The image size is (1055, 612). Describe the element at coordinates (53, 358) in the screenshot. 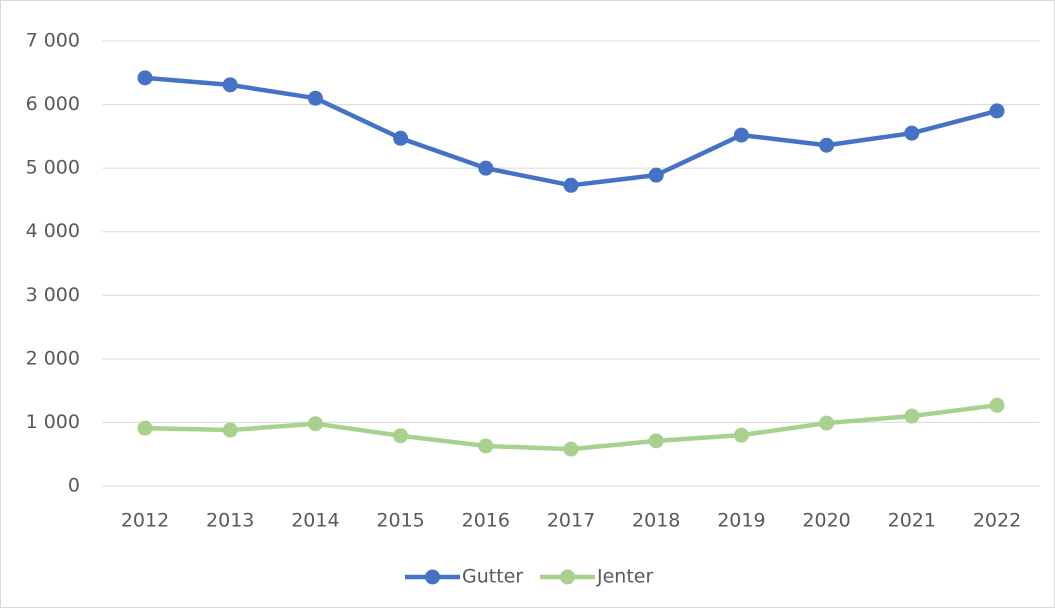

I see `y-tick-label: 2 000` at that location.